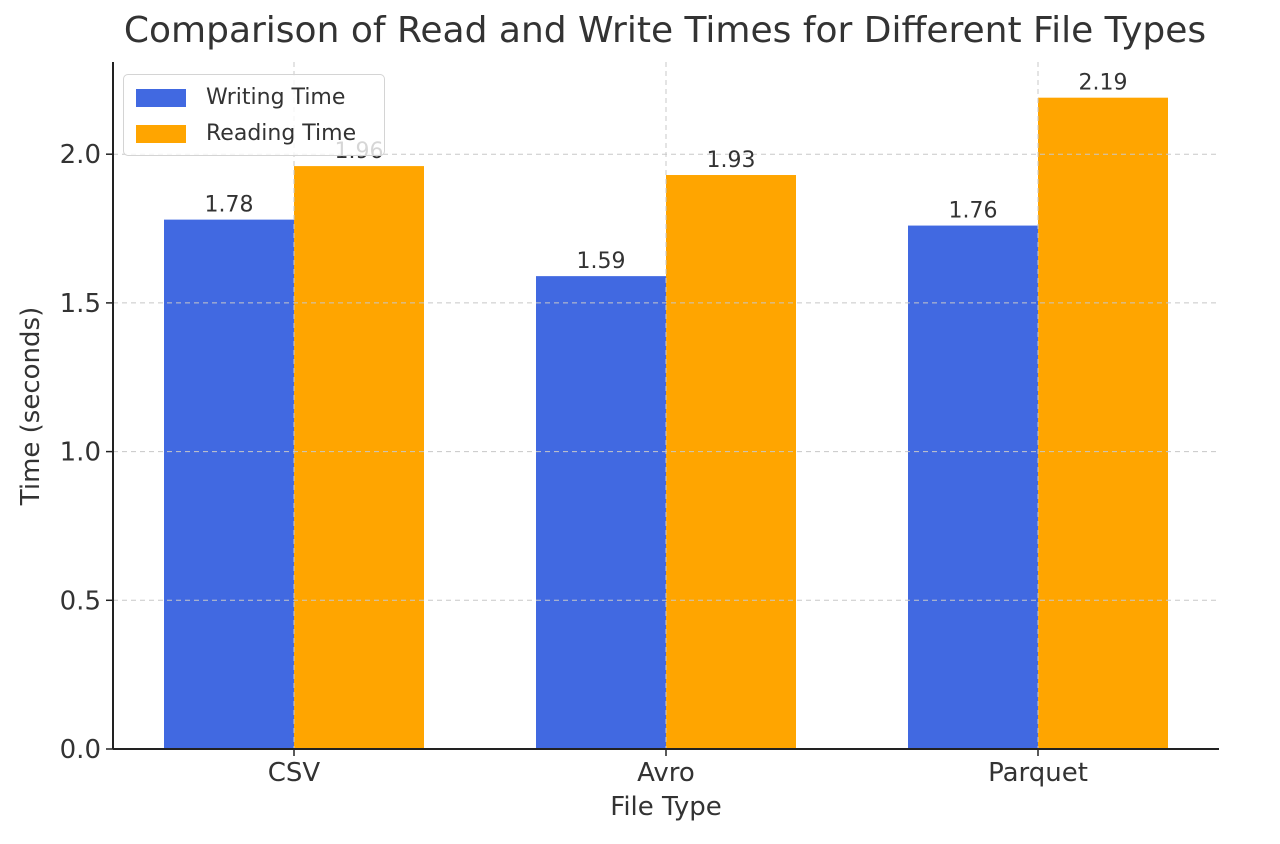  Describe the element at coordinates (80, 155) in the screenshot. I see `y-tick-label: 2.0` at that location.